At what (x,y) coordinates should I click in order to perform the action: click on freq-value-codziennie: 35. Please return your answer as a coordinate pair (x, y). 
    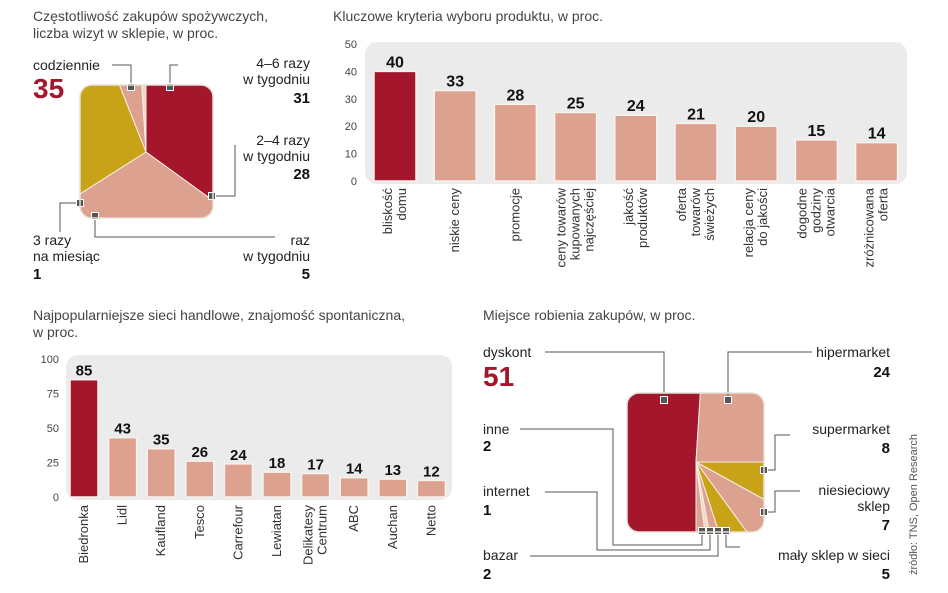
    Looking at the image, I should click on (49, 88).